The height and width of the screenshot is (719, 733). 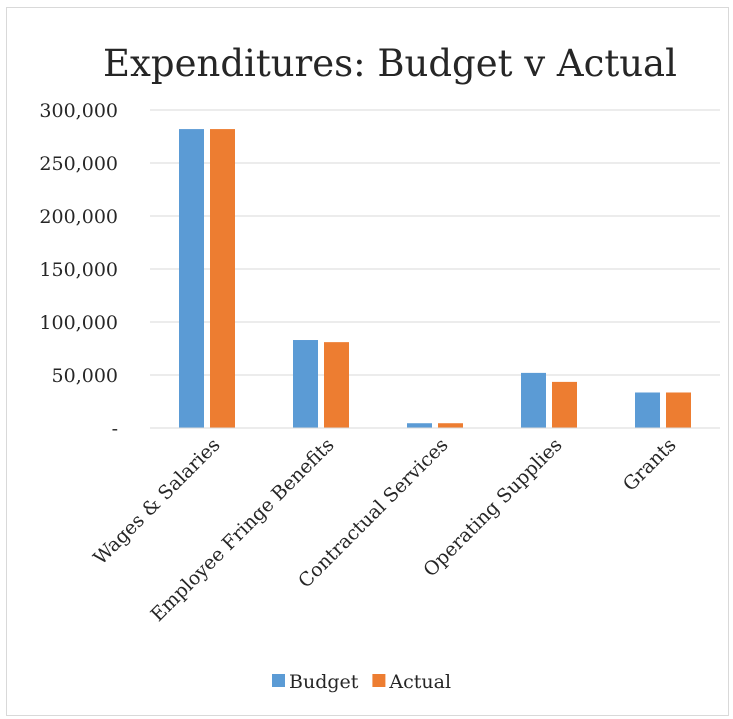 What do you see at coordinates (115, 429) in the screenshot?
I see `y-tick-label: -` at bounding box center [115, 429].